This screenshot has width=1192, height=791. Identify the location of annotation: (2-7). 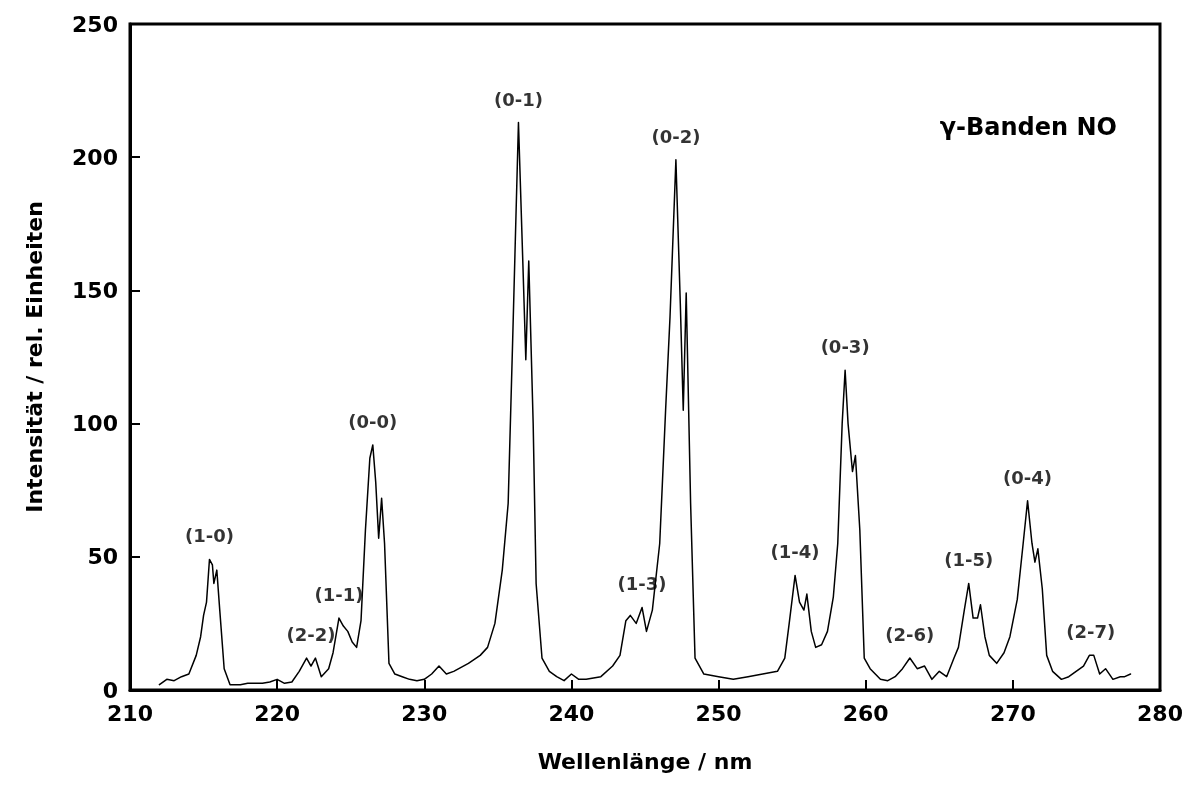
(1091, 632).